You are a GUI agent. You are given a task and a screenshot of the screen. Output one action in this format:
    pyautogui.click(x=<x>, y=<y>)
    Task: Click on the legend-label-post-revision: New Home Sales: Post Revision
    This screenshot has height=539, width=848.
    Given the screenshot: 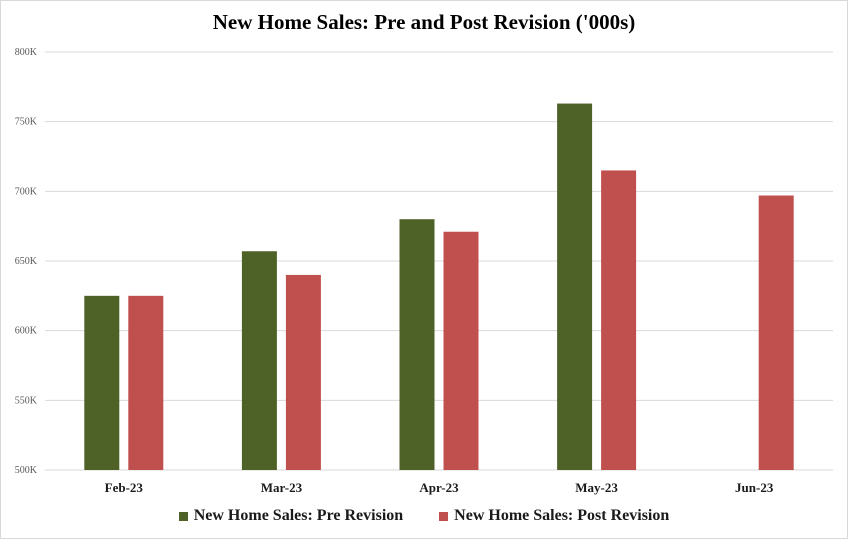 What is the action you would take?
    pyautogui.click(x=562, y=515)
    